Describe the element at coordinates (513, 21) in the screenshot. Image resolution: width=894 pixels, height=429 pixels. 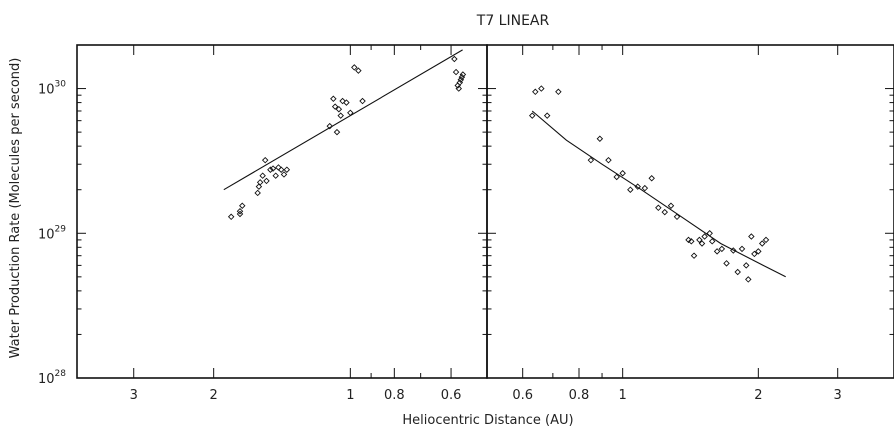
I see `chart-title: T7 LINEAR` at that location.